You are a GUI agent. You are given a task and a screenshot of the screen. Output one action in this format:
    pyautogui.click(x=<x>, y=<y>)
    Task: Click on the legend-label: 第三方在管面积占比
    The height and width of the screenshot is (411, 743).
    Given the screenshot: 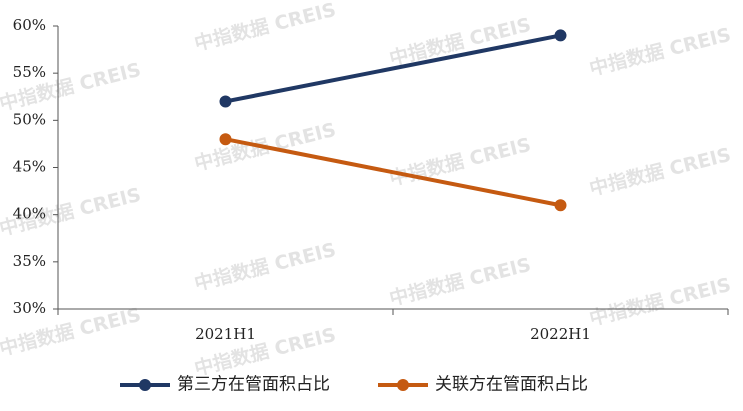 What is the action you would take?
    pyautogui.click(x=253, y=385)
    